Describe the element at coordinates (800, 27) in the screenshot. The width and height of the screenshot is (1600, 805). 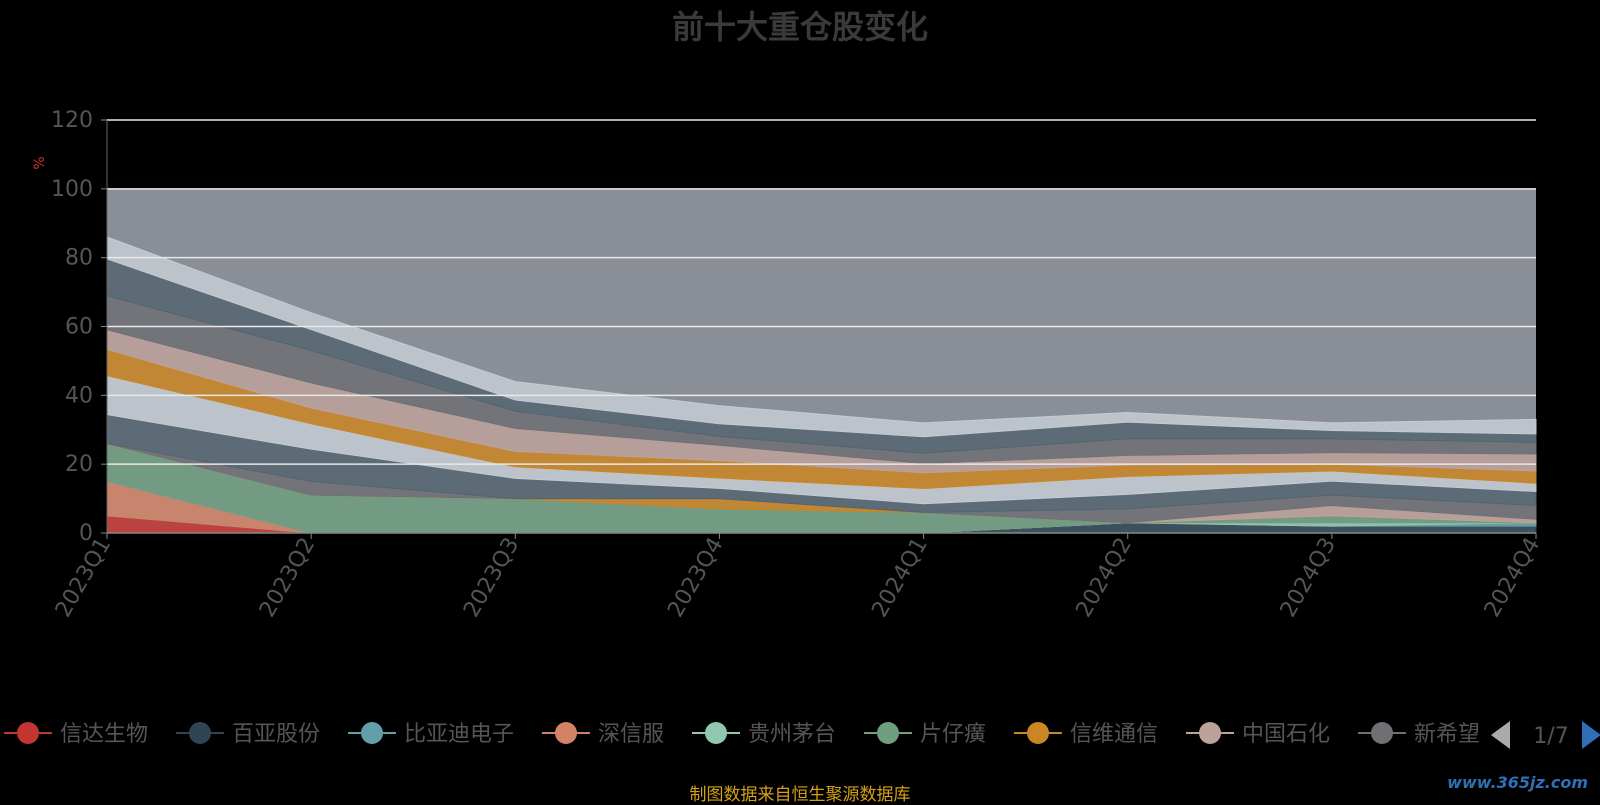
I see `chart-title: 前十大重仓股变化` at that location.